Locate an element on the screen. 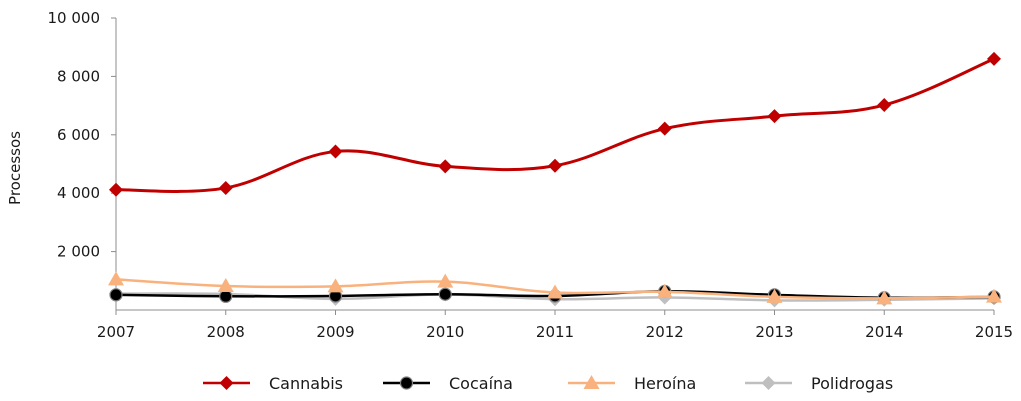 The height and width of the screenshot is (401, 1021). y-axis: 2 000 4 000 6 000 8 000 10 000 is located at coordinates (82, 159).